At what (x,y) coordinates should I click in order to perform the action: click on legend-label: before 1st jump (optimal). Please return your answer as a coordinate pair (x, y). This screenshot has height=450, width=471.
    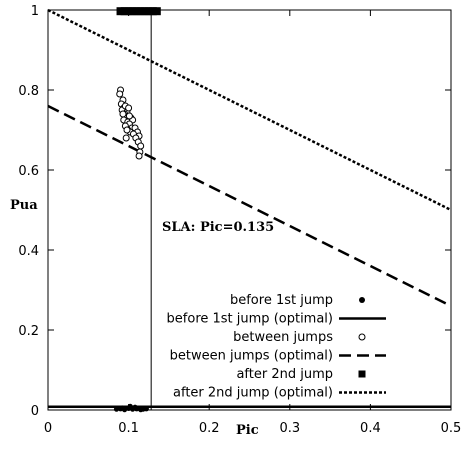
    Looking at the image, I should click on (250, 319).